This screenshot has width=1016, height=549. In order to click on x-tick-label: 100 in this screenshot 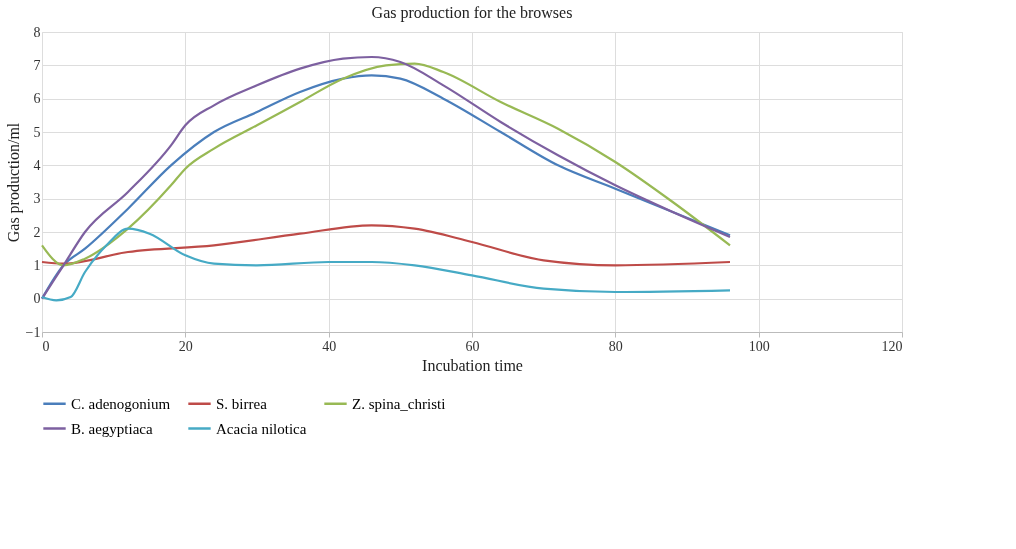, I will do `click(759, 346)`.